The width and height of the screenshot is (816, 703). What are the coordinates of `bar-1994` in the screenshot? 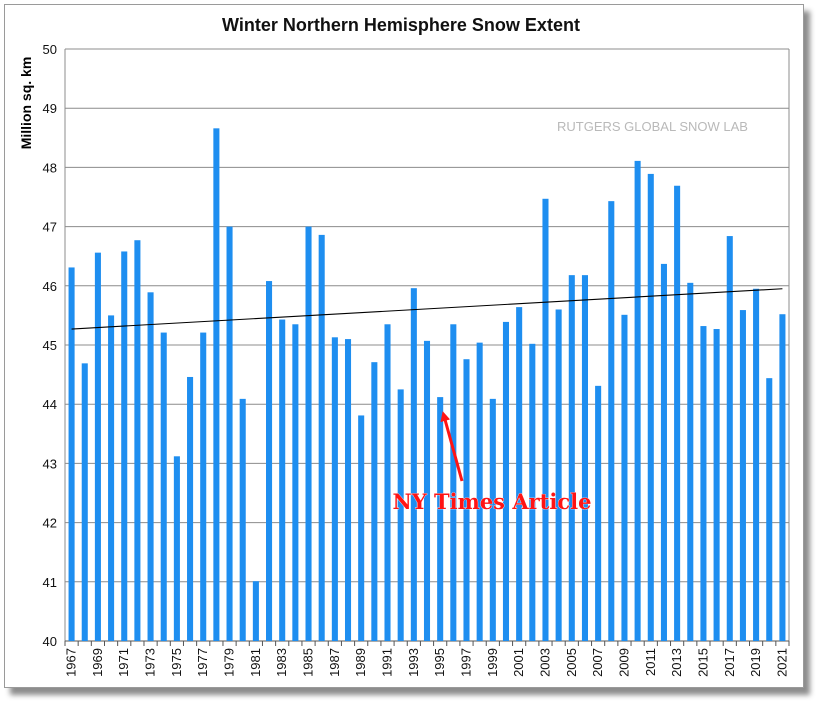 It's located at (427, 490).